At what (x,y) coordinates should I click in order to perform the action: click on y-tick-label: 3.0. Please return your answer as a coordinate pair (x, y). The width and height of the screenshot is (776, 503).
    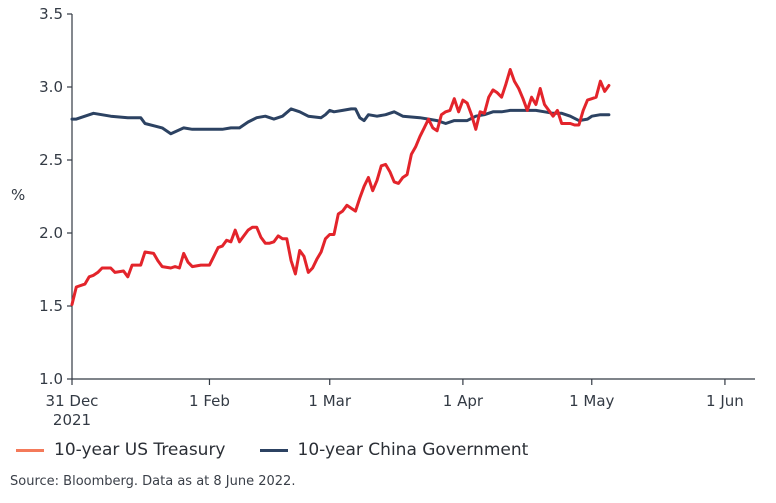
    Looking at the image, I should click on (51, 87).